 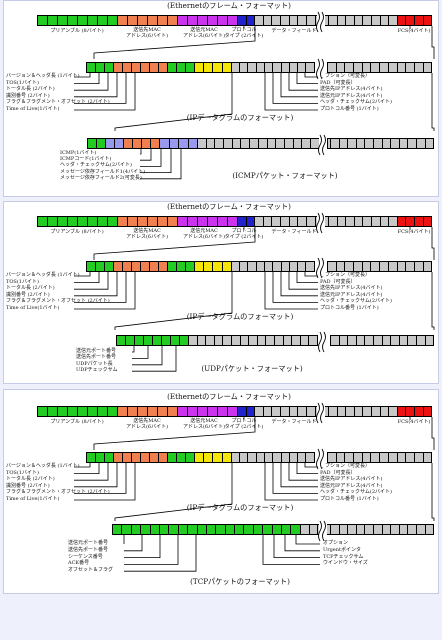 I want to click on p3-ip-bar-right, so click(x=380, y=457).